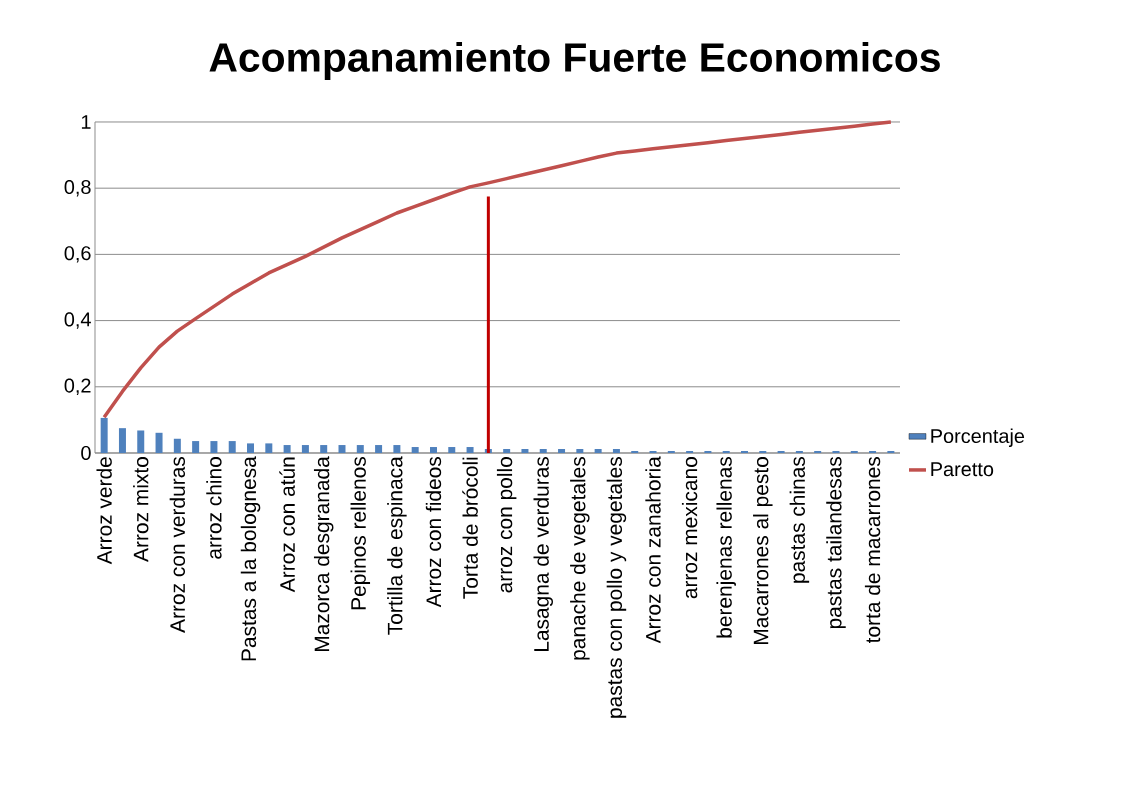 The height and width of the screenshot is (803, 1130). I want to click on x-tick-label: Mazorca desgranada, so click(323, 554).